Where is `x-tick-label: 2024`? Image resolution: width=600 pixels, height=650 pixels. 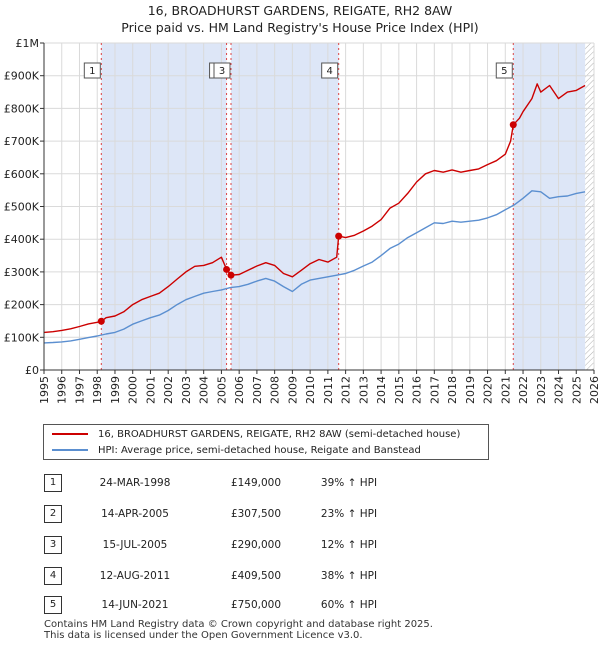
x-tick-label: 2024 is located at coordinates (559, 390).